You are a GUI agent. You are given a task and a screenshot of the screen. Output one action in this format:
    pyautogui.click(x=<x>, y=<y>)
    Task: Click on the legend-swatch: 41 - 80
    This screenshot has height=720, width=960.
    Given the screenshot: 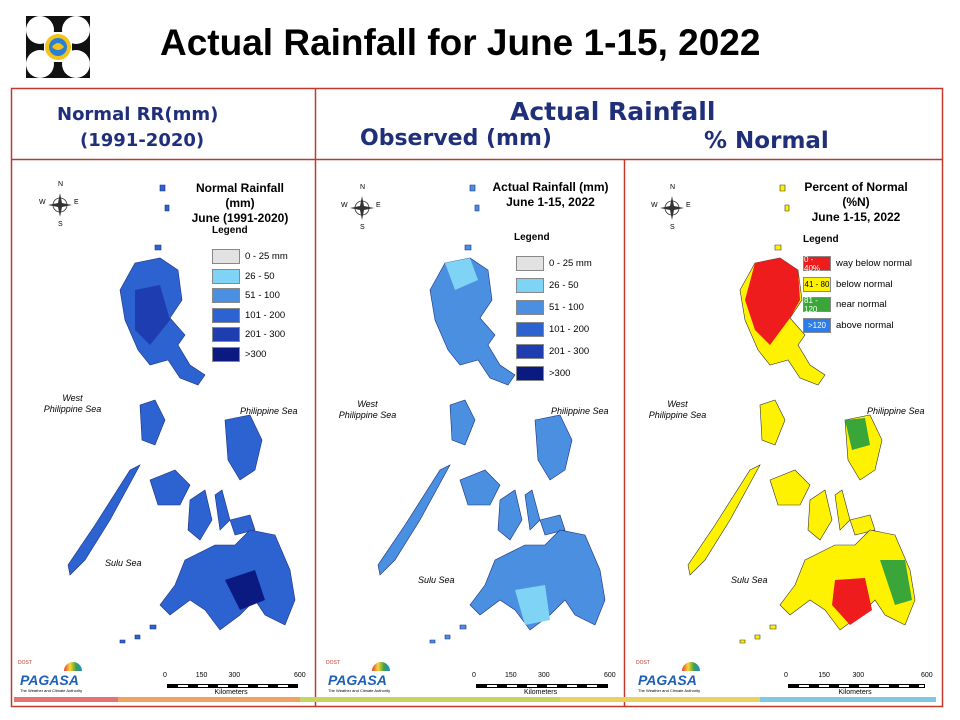 What is the action you would take?
    pyautogui.click(x=817, y=284)
    